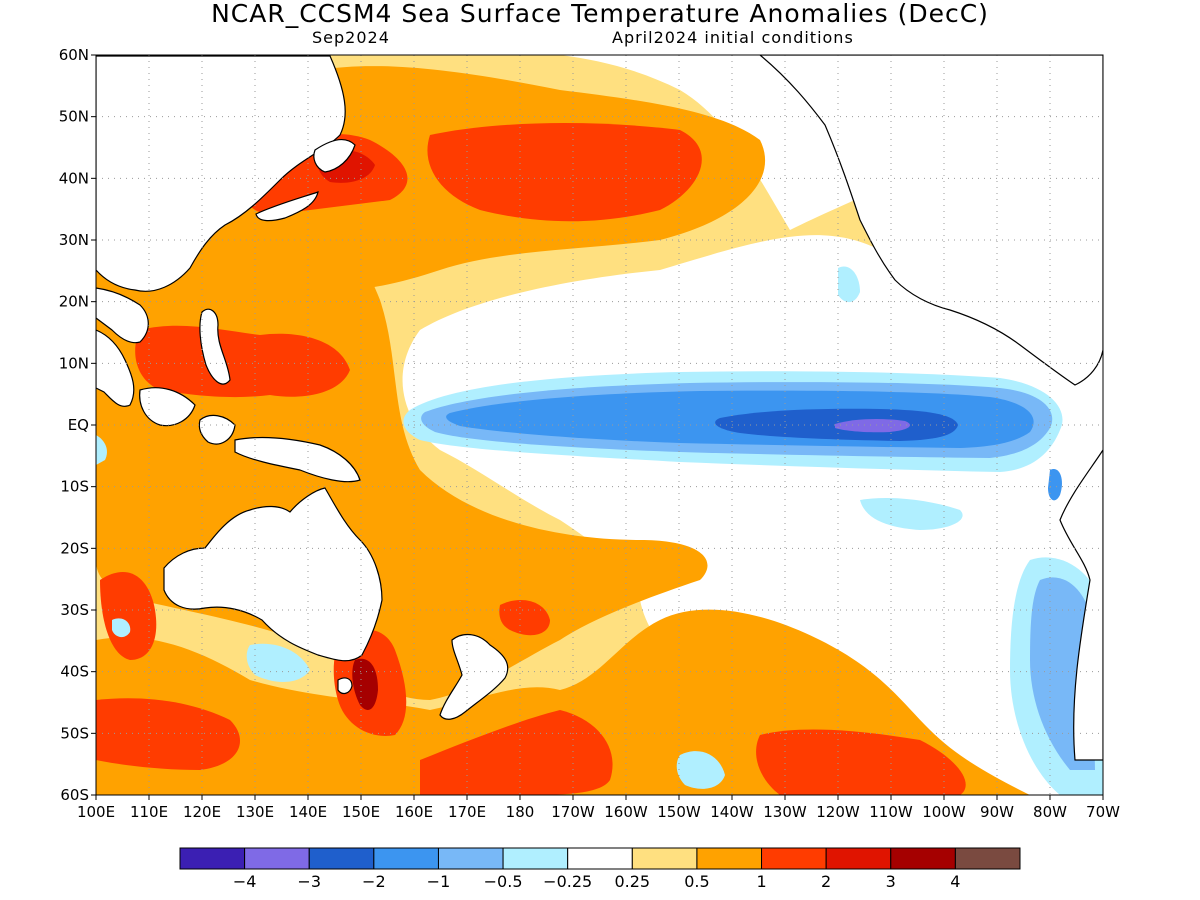 The image size is (1200, 900). Describe the element at coordinates (74, 610) in the screenshot. I see `lat-tick-label: 30S` at that location.